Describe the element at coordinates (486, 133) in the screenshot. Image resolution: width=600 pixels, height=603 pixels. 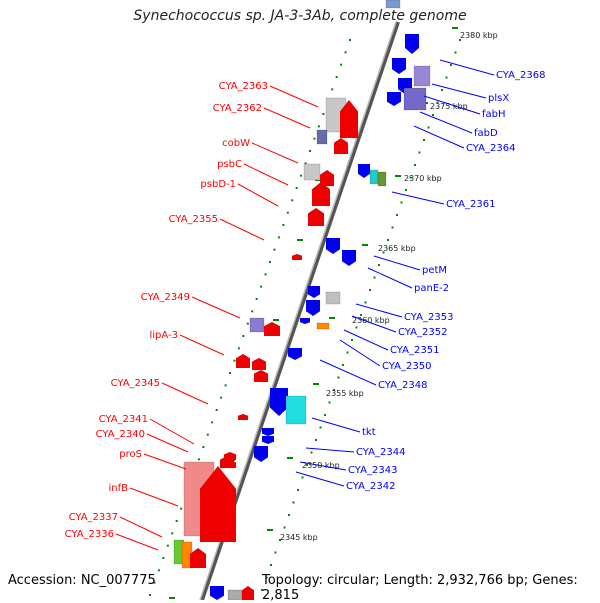
I see `reverse-gene-label: fabD` at that location.